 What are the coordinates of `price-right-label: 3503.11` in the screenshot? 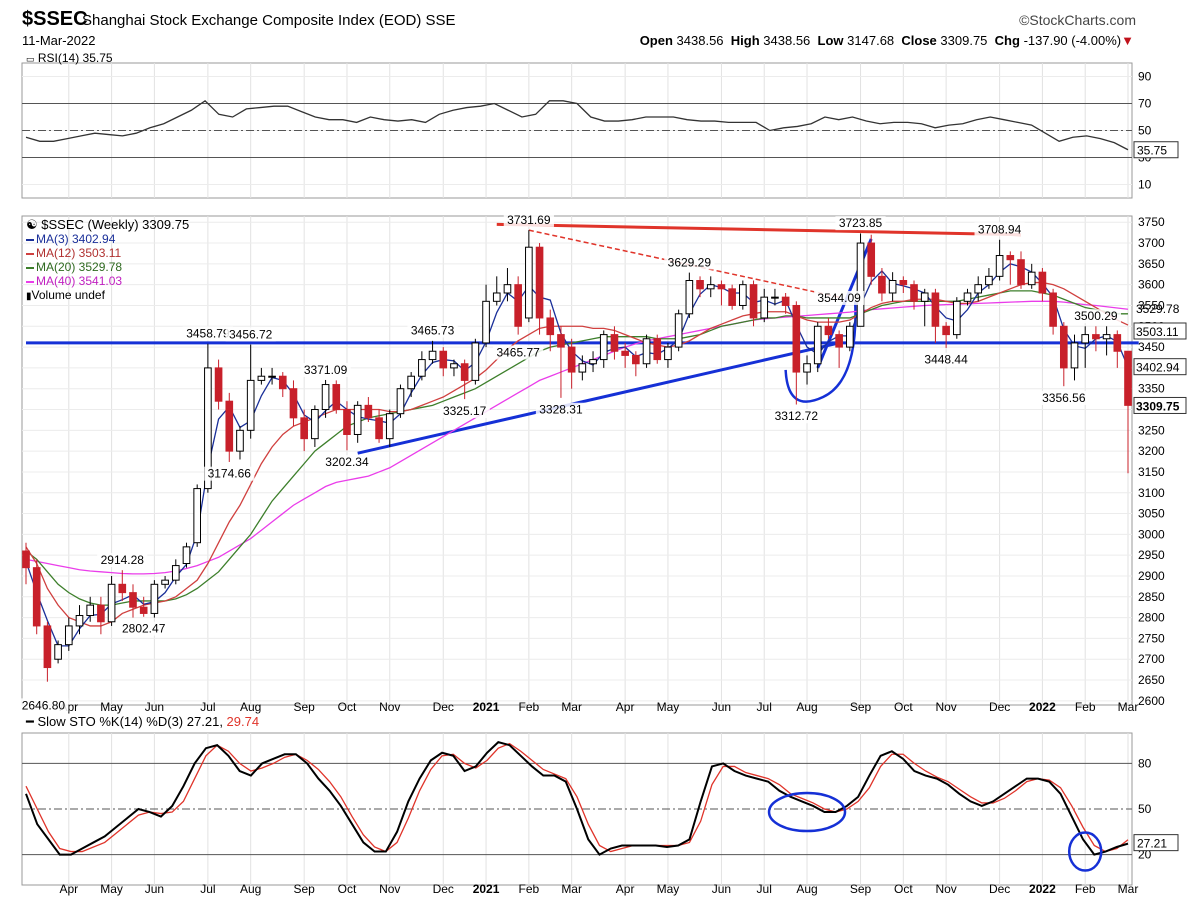 It's located at (1157, 332).